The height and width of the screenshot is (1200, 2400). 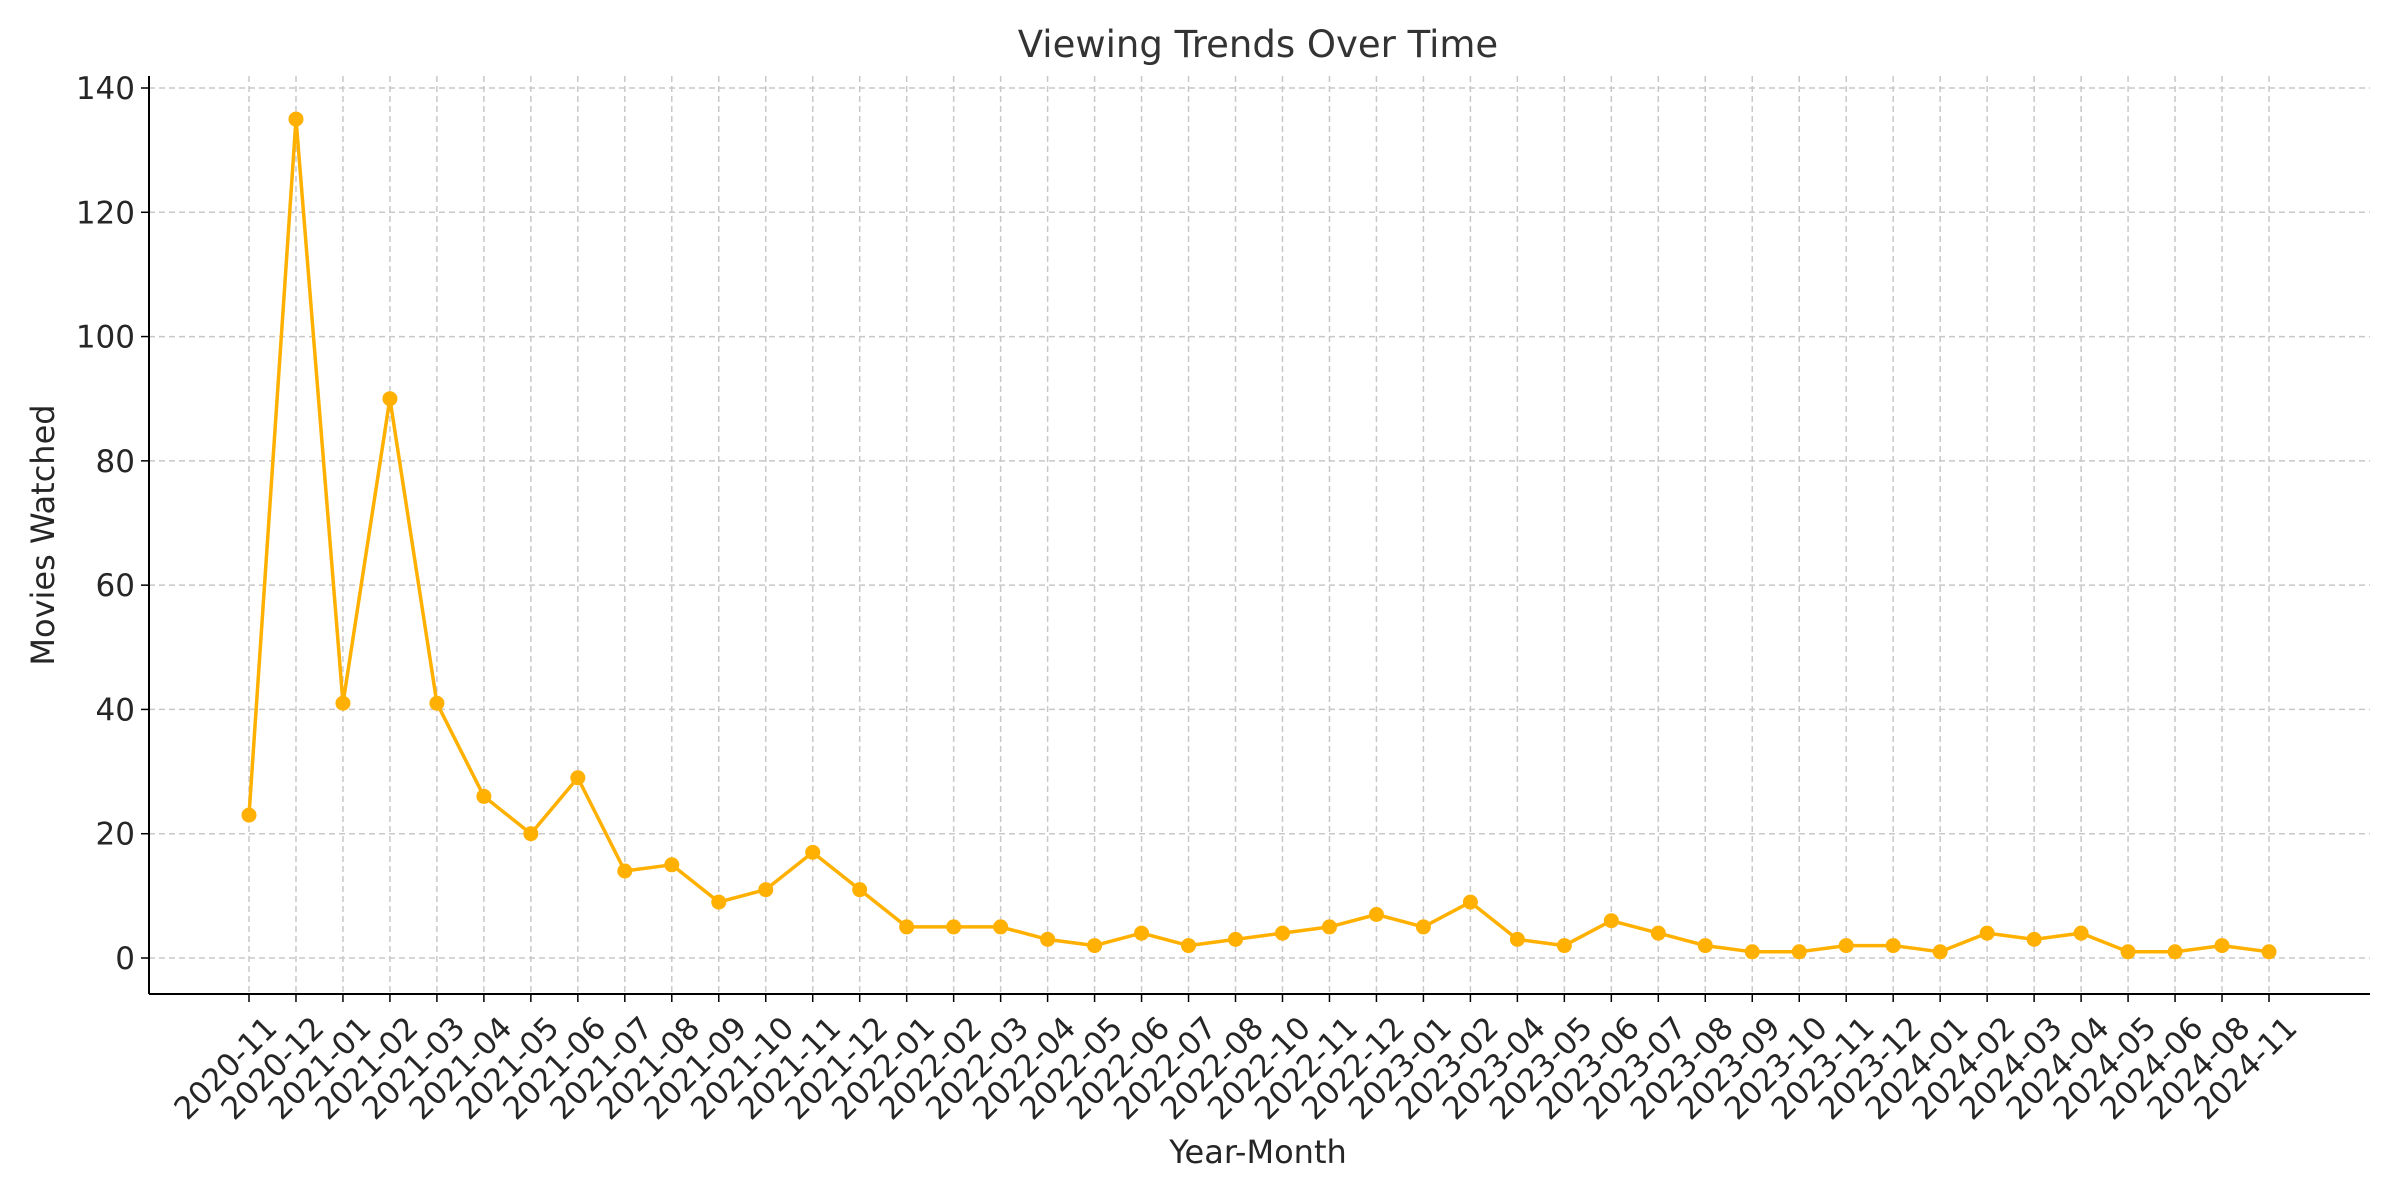 I want to click on y-axis-ticks: 0 20 40 60 80 100 120 140, so click(x=112, y=524).